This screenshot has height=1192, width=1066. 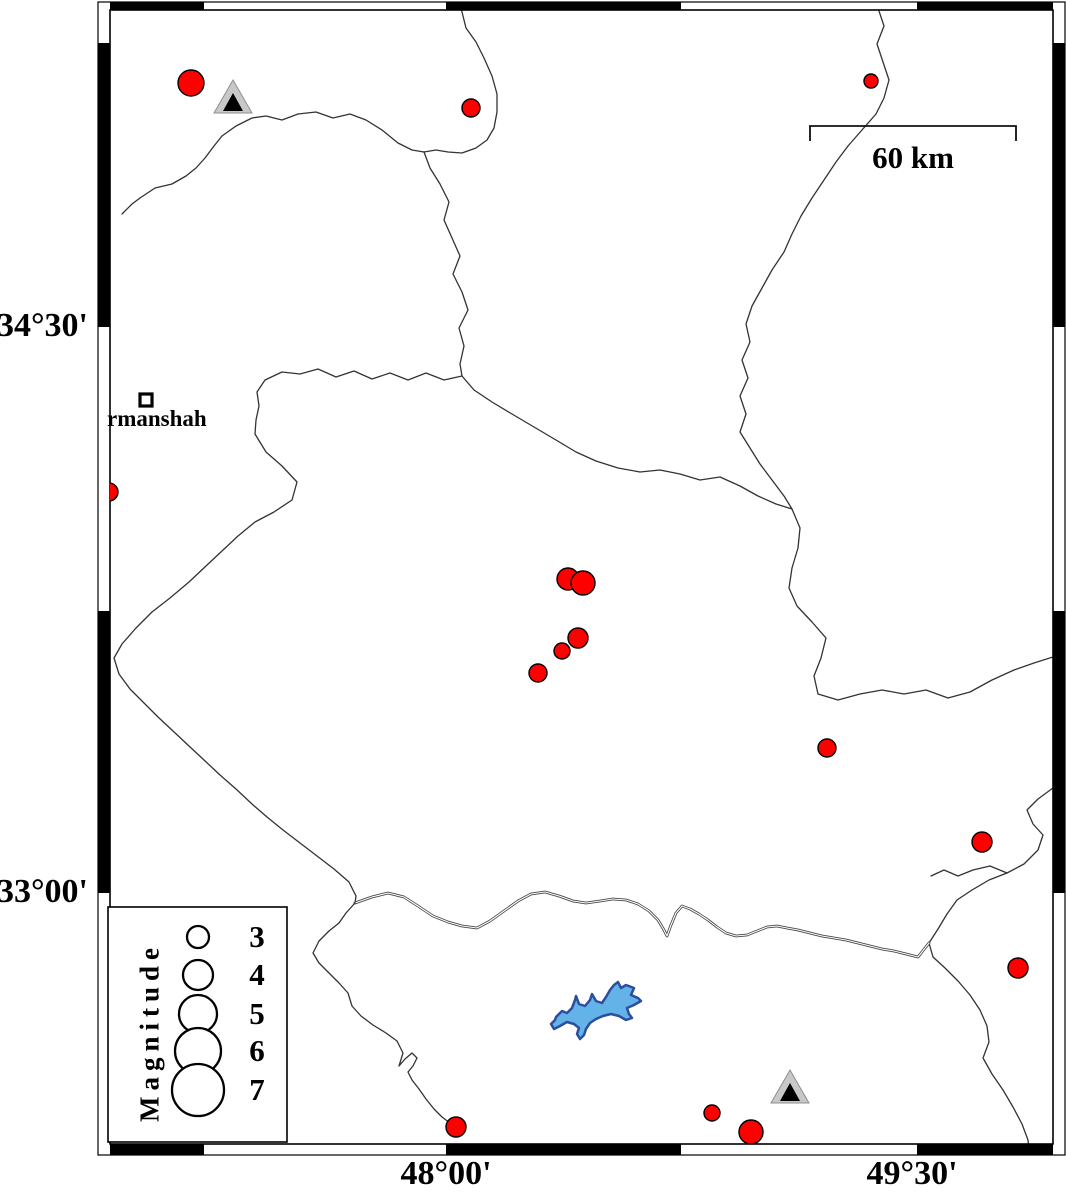 What do you see at coordinates (44, 325) in the screenshot?
I see `lat-tick-label: 34°30'` at bounding box center [44, 325].